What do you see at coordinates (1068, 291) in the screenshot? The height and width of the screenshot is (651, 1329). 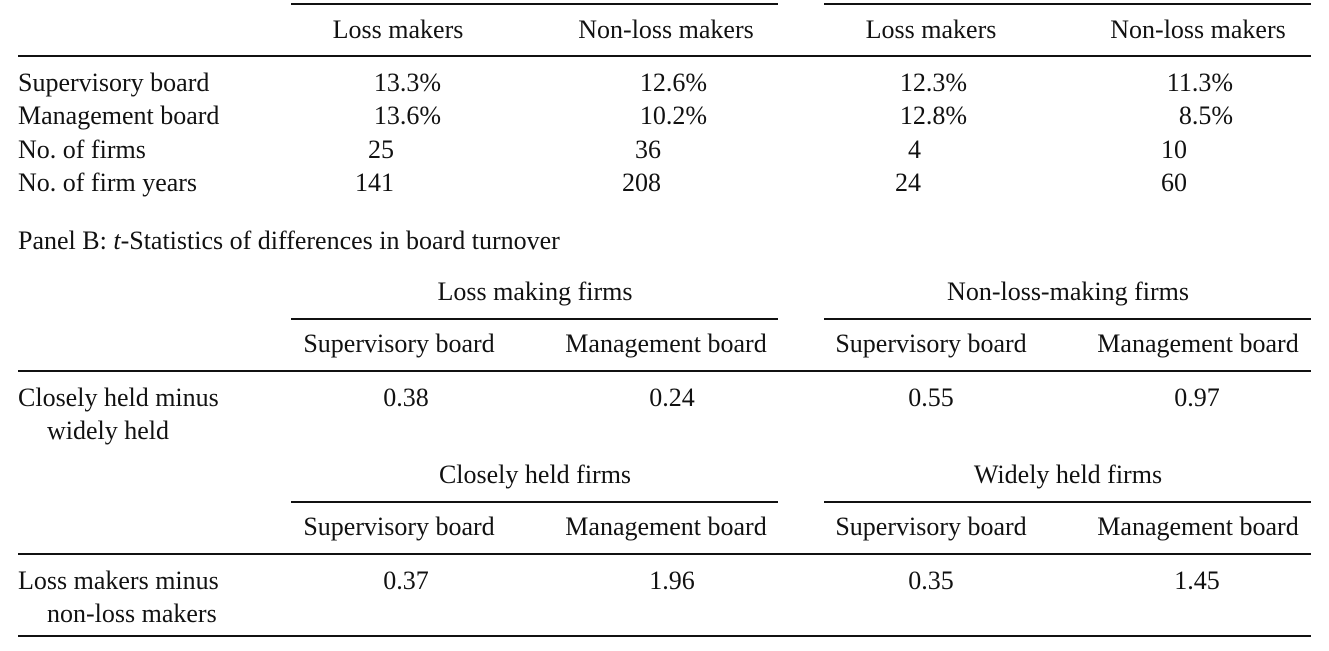 I see `group-header: Non-loss-making firms` at bounding box center [1068, 291].